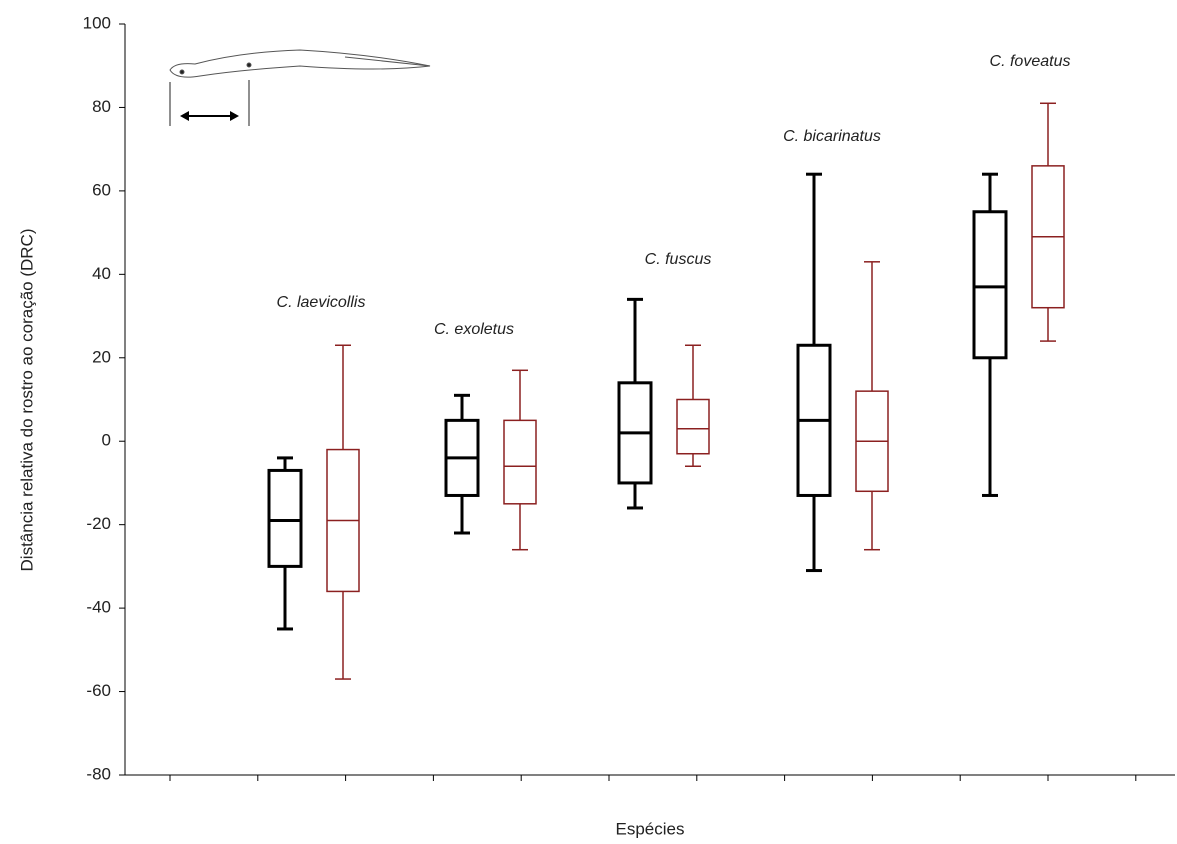 The width and height of the screenshot is (1177, 844). What do you see at coordinates (101, 106) in the screenshot?
I see `y-tick-label: 80` at bounding box center [101, 106].